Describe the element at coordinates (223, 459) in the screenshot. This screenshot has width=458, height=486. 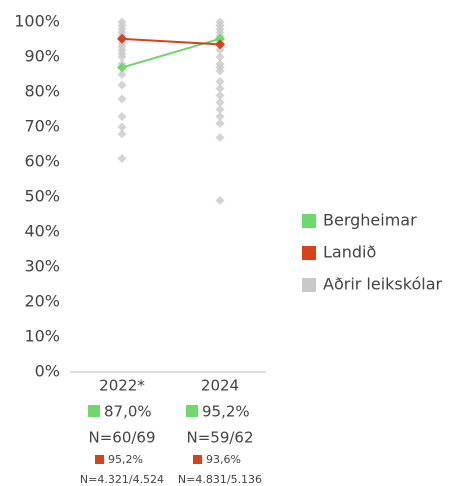
I see `value-label: 93,6%` at that location.